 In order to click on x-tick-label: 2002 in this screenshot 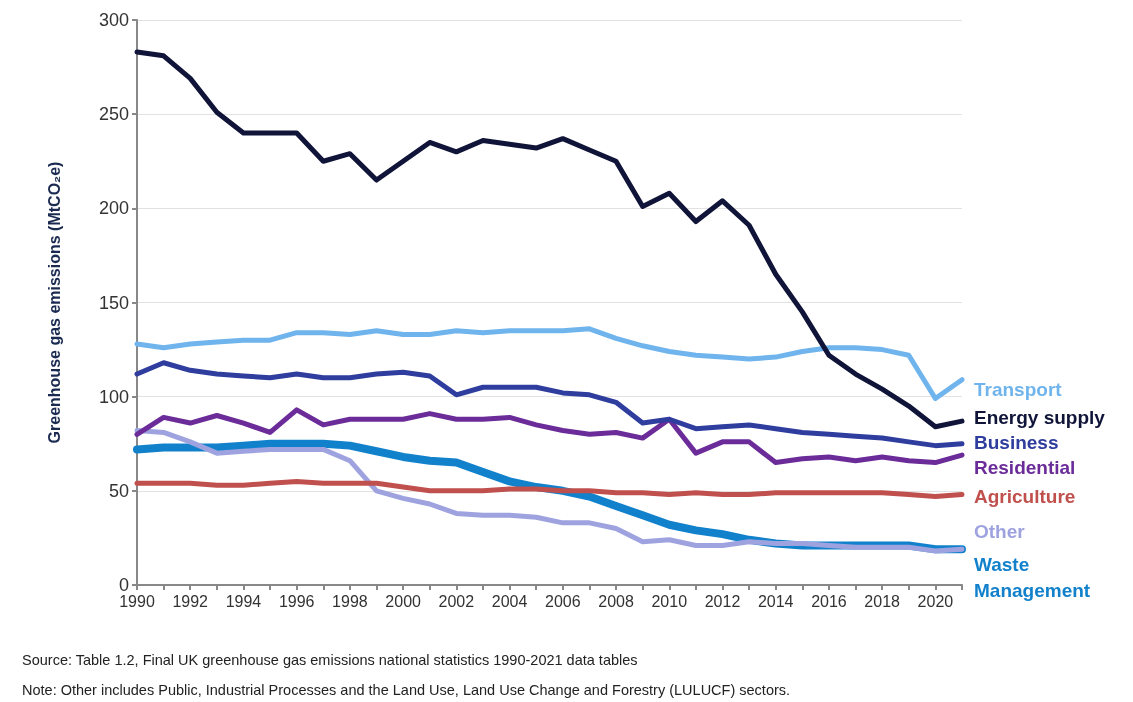, I will do `click(456, 601)`.